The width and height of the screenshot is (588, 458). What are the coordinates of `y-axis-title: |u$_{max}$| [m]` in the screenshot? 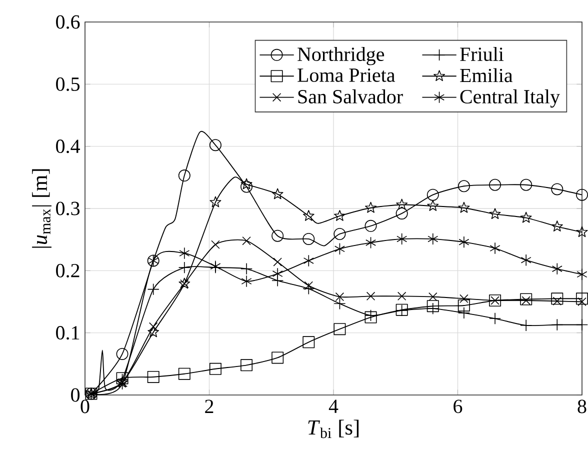 It's located at (42, 208).